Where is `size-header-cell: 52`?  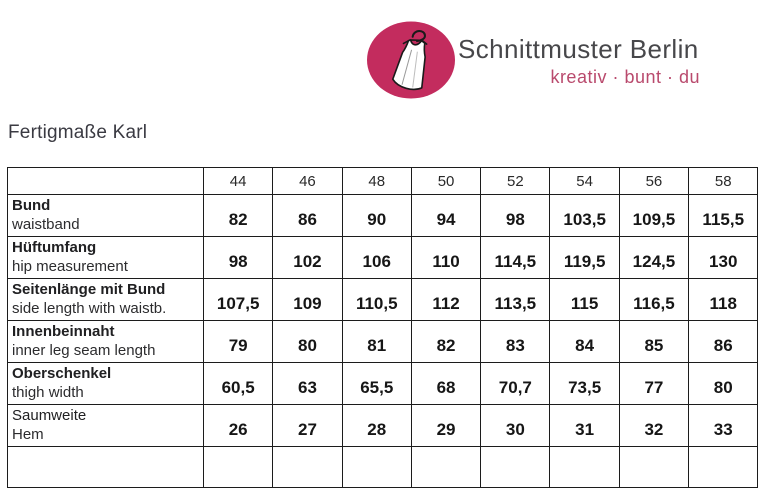
size-header-cell: 52 is located at coordinates (515, 181).